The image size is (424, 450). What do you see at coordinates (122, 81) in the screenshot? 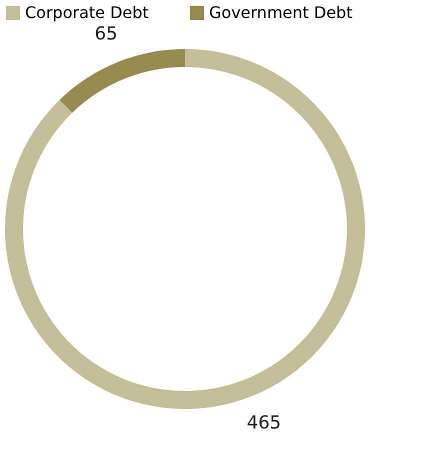
I see `donut-slice` at bounding box center [122, 81].